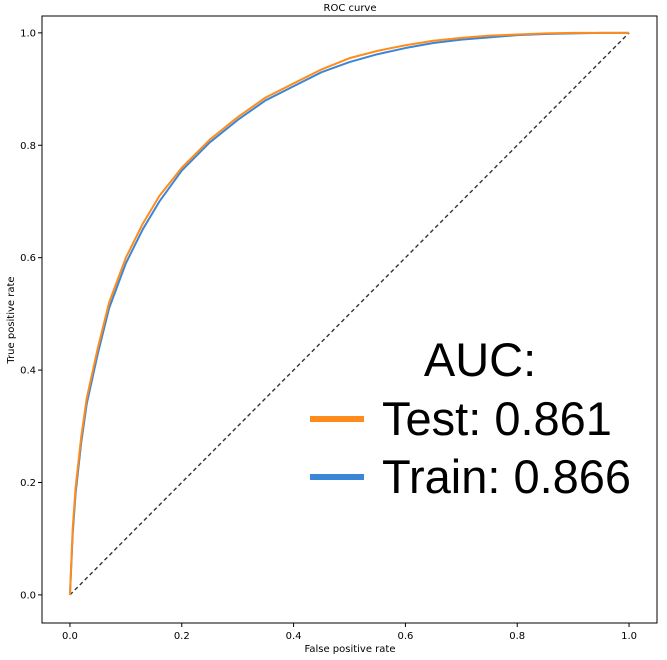 The width and height of the screenshot is (667, 660). Describe the element at coordinates (28, 483) in the screenshot. I see `y-tick-label: 0.2` at that location.